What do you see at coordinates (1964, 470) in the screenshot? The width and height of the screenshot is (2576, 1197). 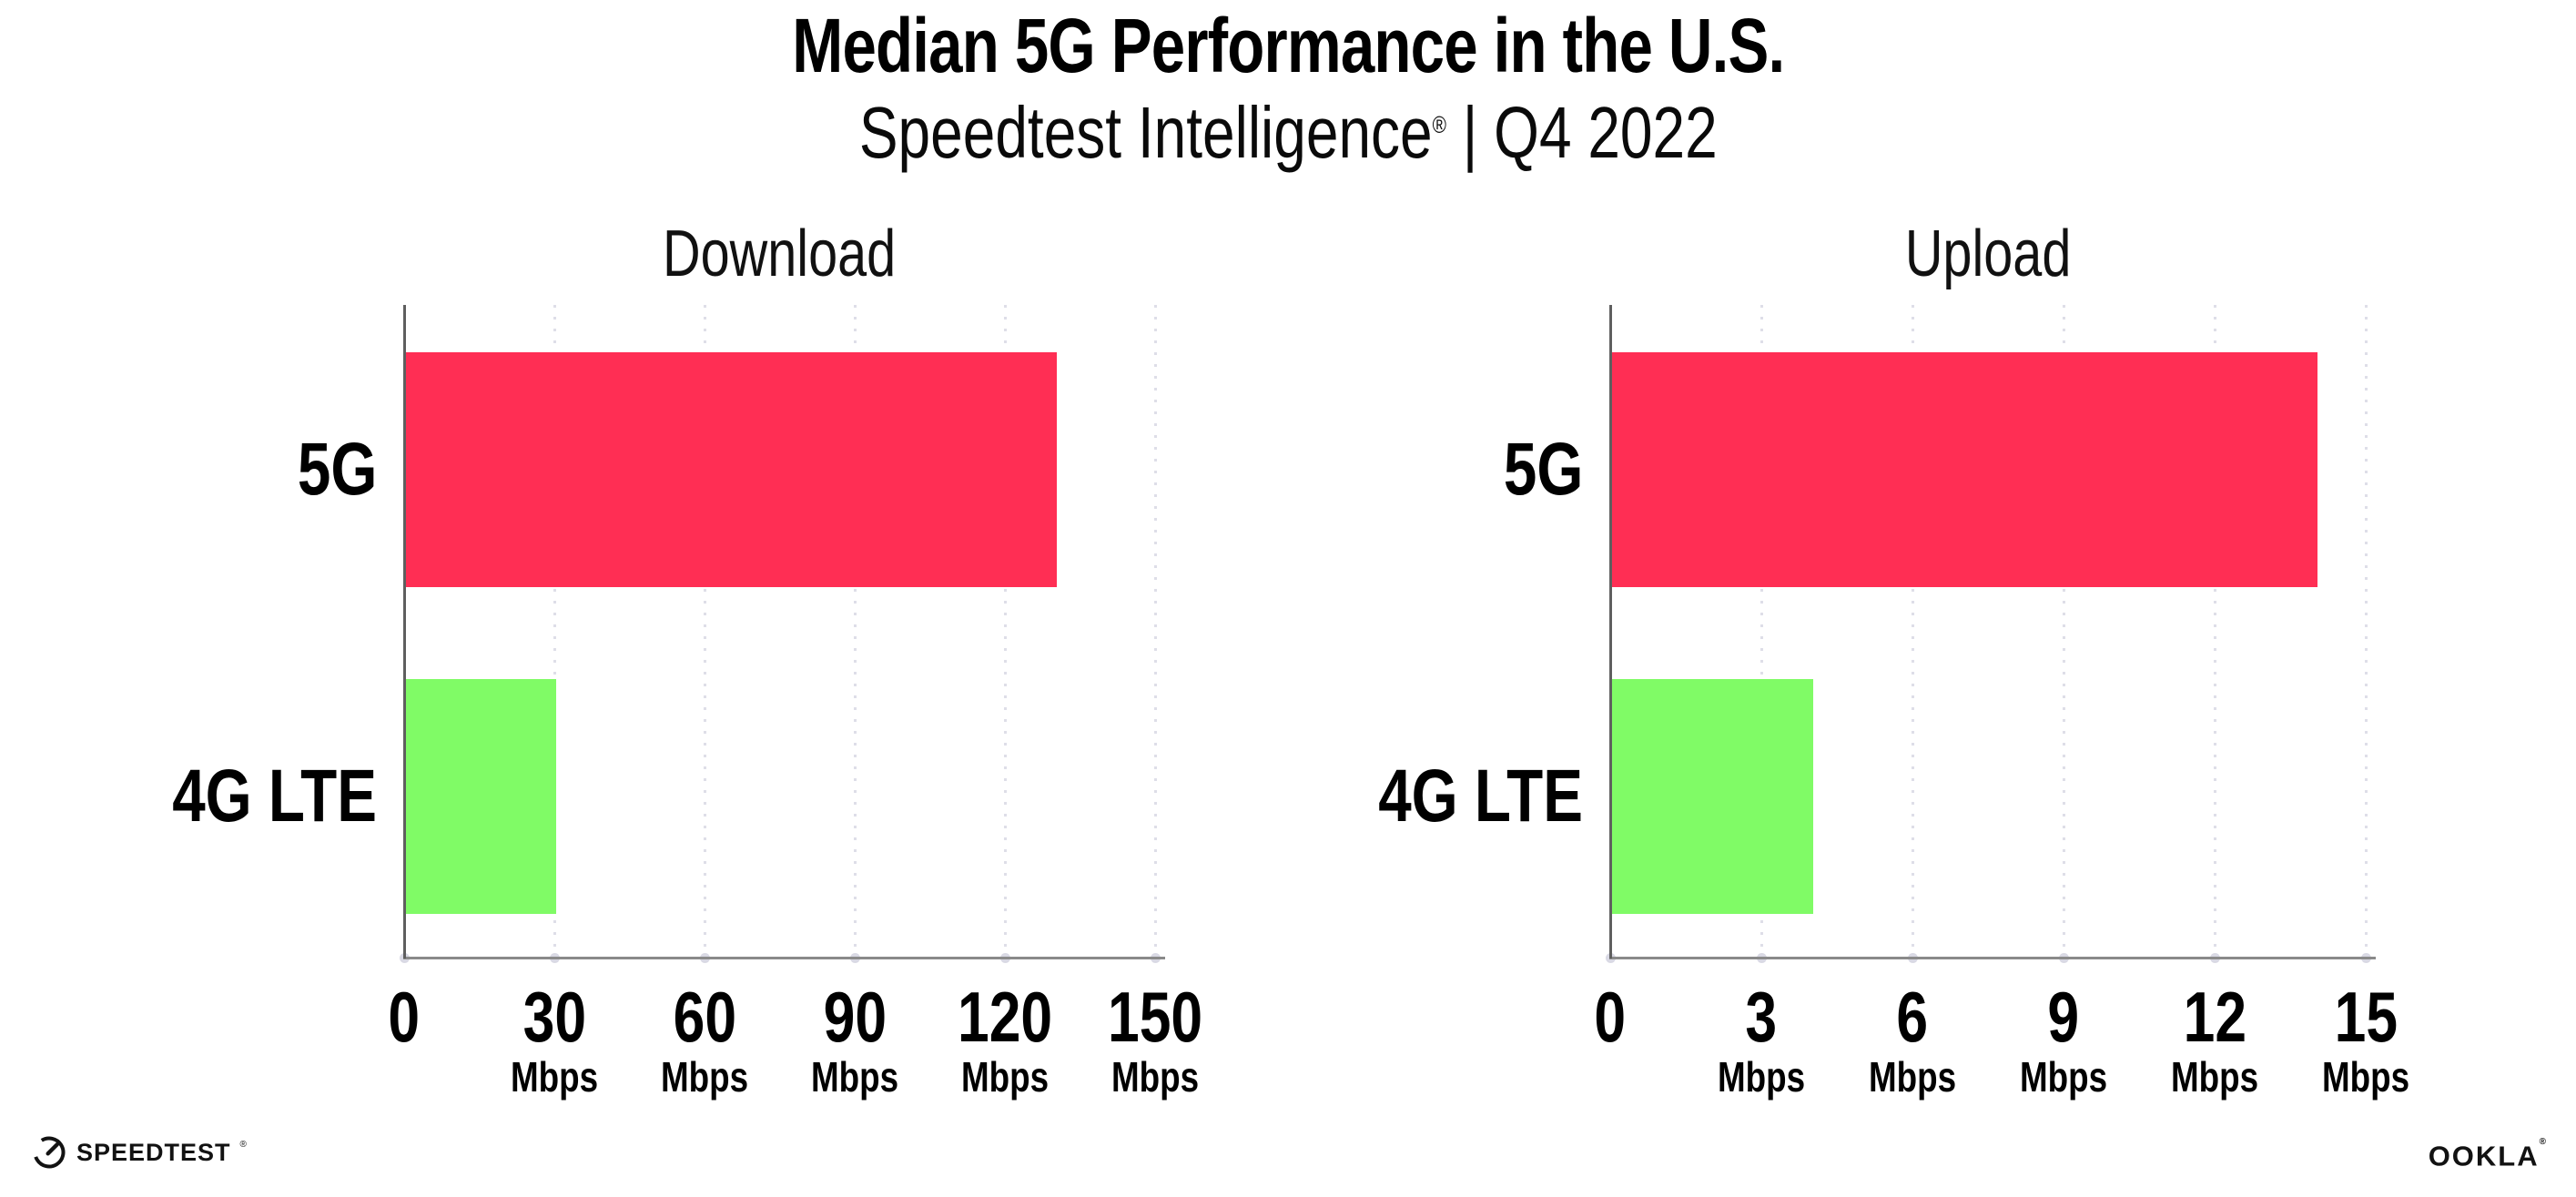 I see `bar-5g-upload` at bounding box center [1964, 470].